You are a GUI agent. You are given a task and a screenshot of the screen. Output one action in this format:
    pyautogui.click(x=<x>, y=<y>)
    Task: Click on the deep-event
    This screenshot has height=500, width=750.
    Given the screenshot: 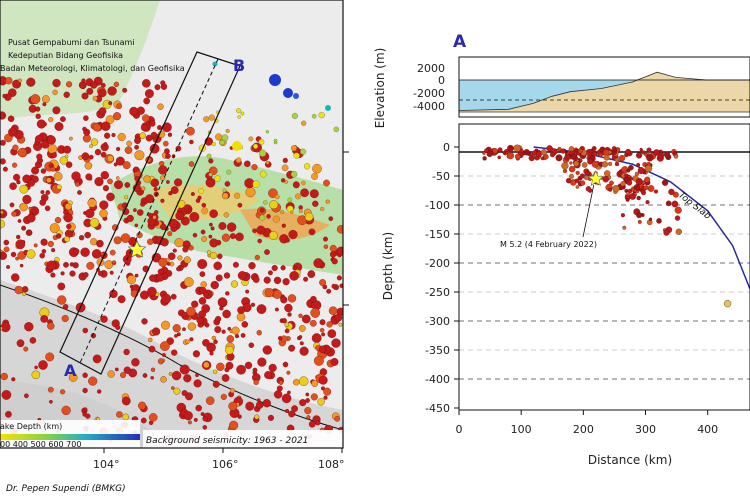 What is the action you would take?
    pyautogui.click(x=237, y=146)
    